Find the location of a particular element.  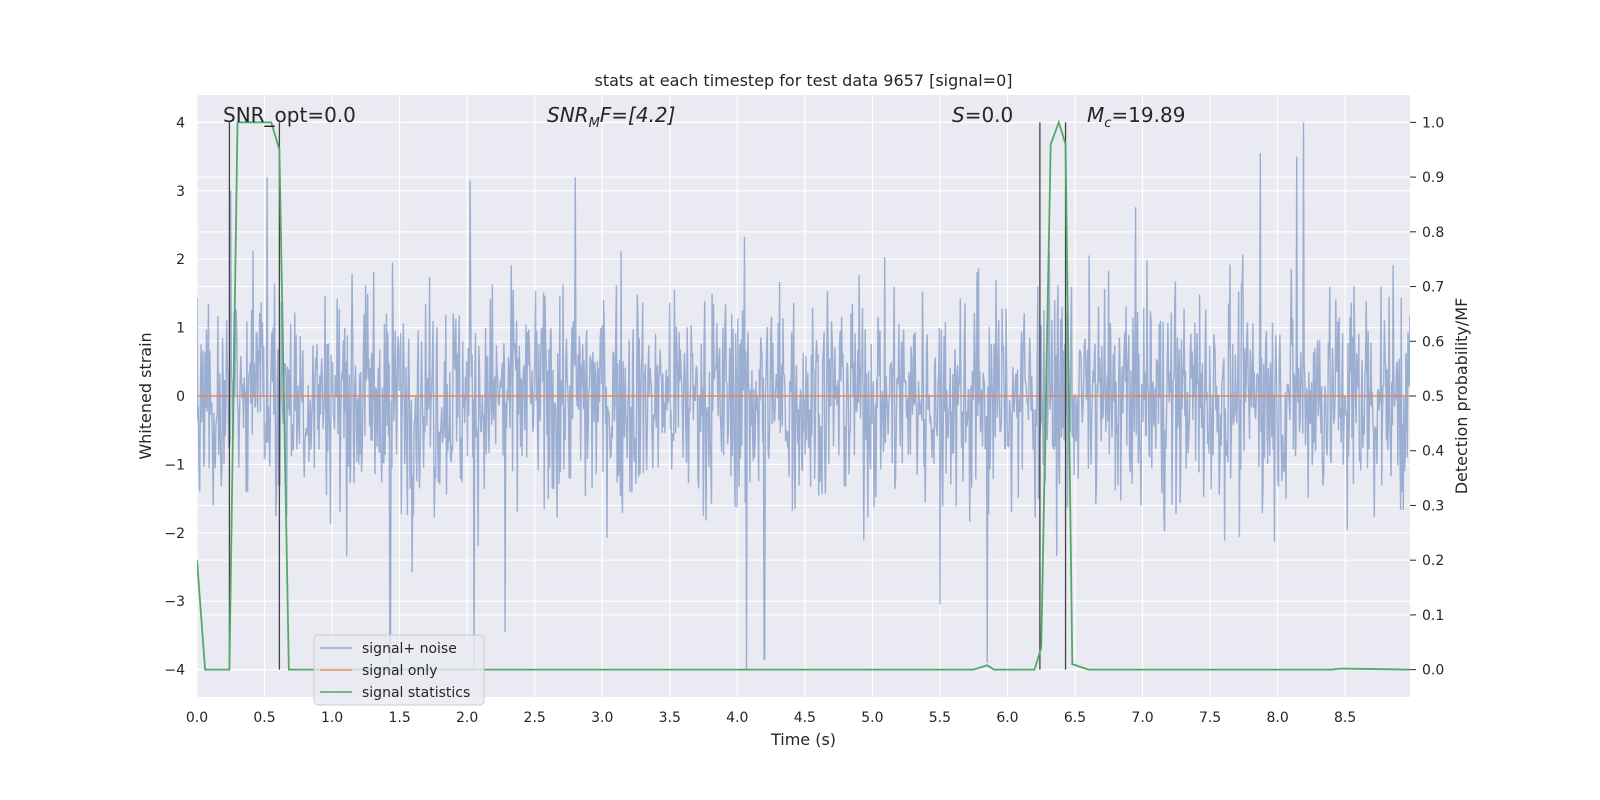

y-tick-label-right: 0.1 is located at coordinates (1433, 616).